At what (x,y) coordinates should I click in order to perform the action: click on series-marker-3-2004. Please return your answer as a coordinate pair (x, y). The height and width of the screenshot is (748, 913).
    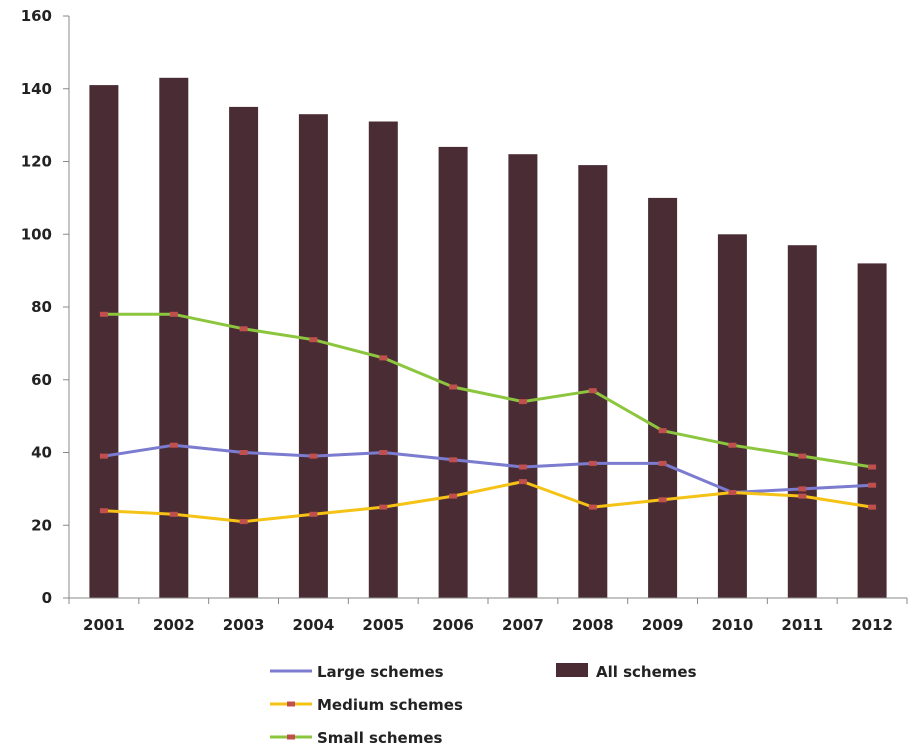
    Looking at the image, I should click on (313, 340).